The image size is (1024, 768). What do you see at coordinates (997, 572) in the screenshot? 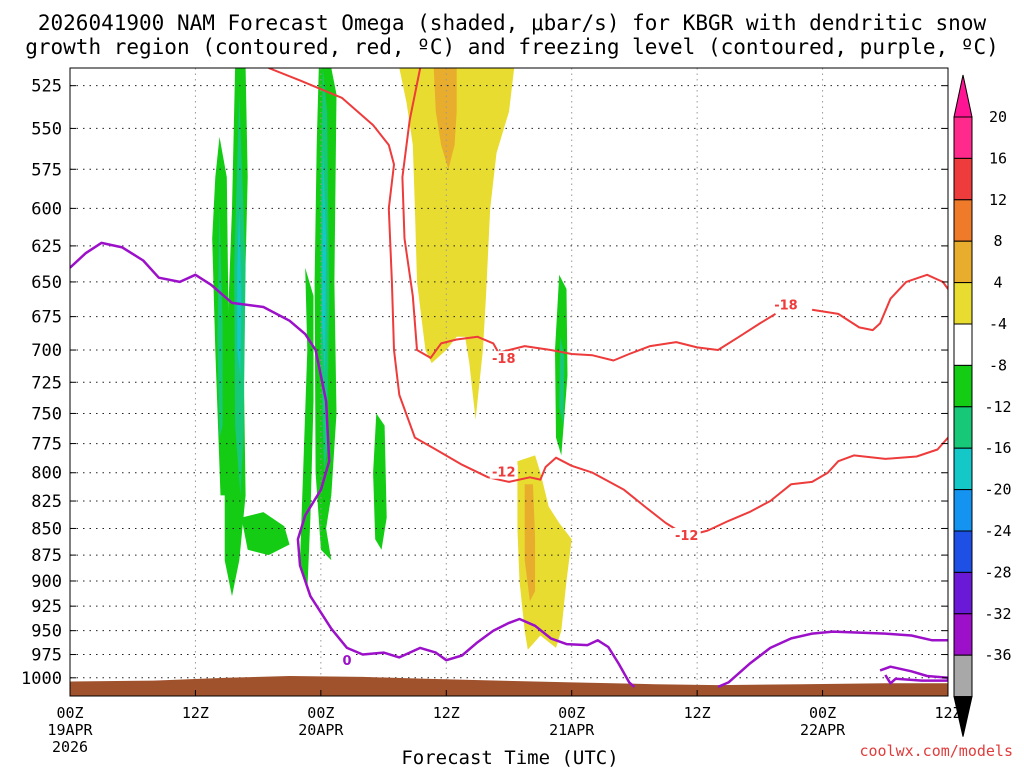
I see `colorbar-label-11: -28` at bounding box center [997, 572].